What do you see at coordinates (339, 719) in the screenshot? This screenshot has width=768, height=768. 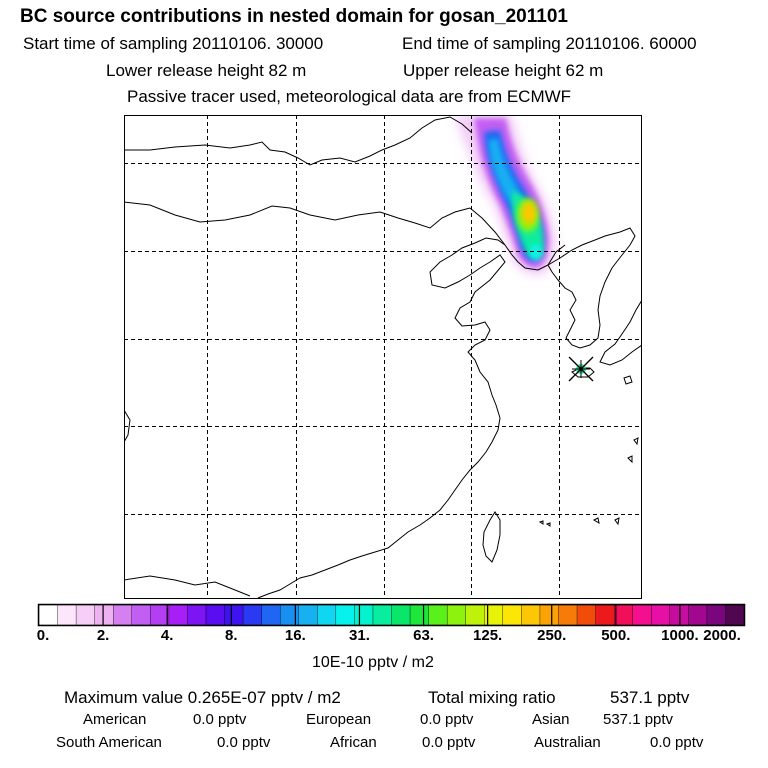 I see `european-label: European` at bounding box center [339, 719].